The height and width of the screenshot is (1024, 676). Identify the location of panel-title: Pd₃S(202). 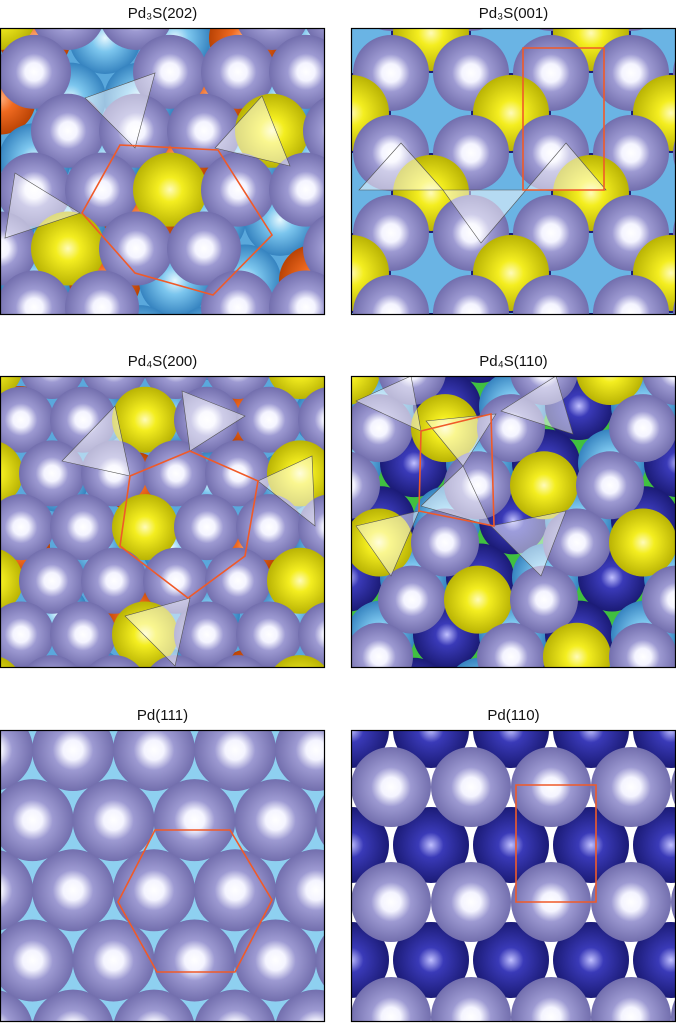
(162, 13).